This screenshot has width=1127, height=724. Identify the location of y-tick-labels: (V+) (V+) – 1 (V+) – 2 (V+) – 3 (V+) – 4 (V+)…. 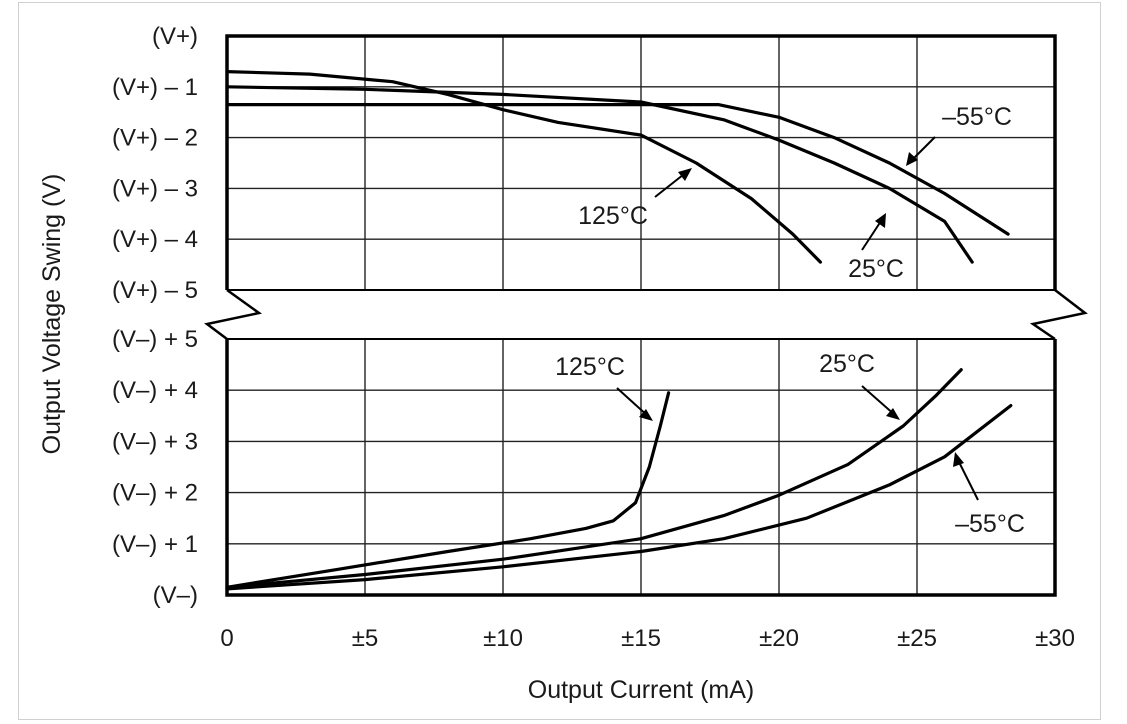
(155, 316).